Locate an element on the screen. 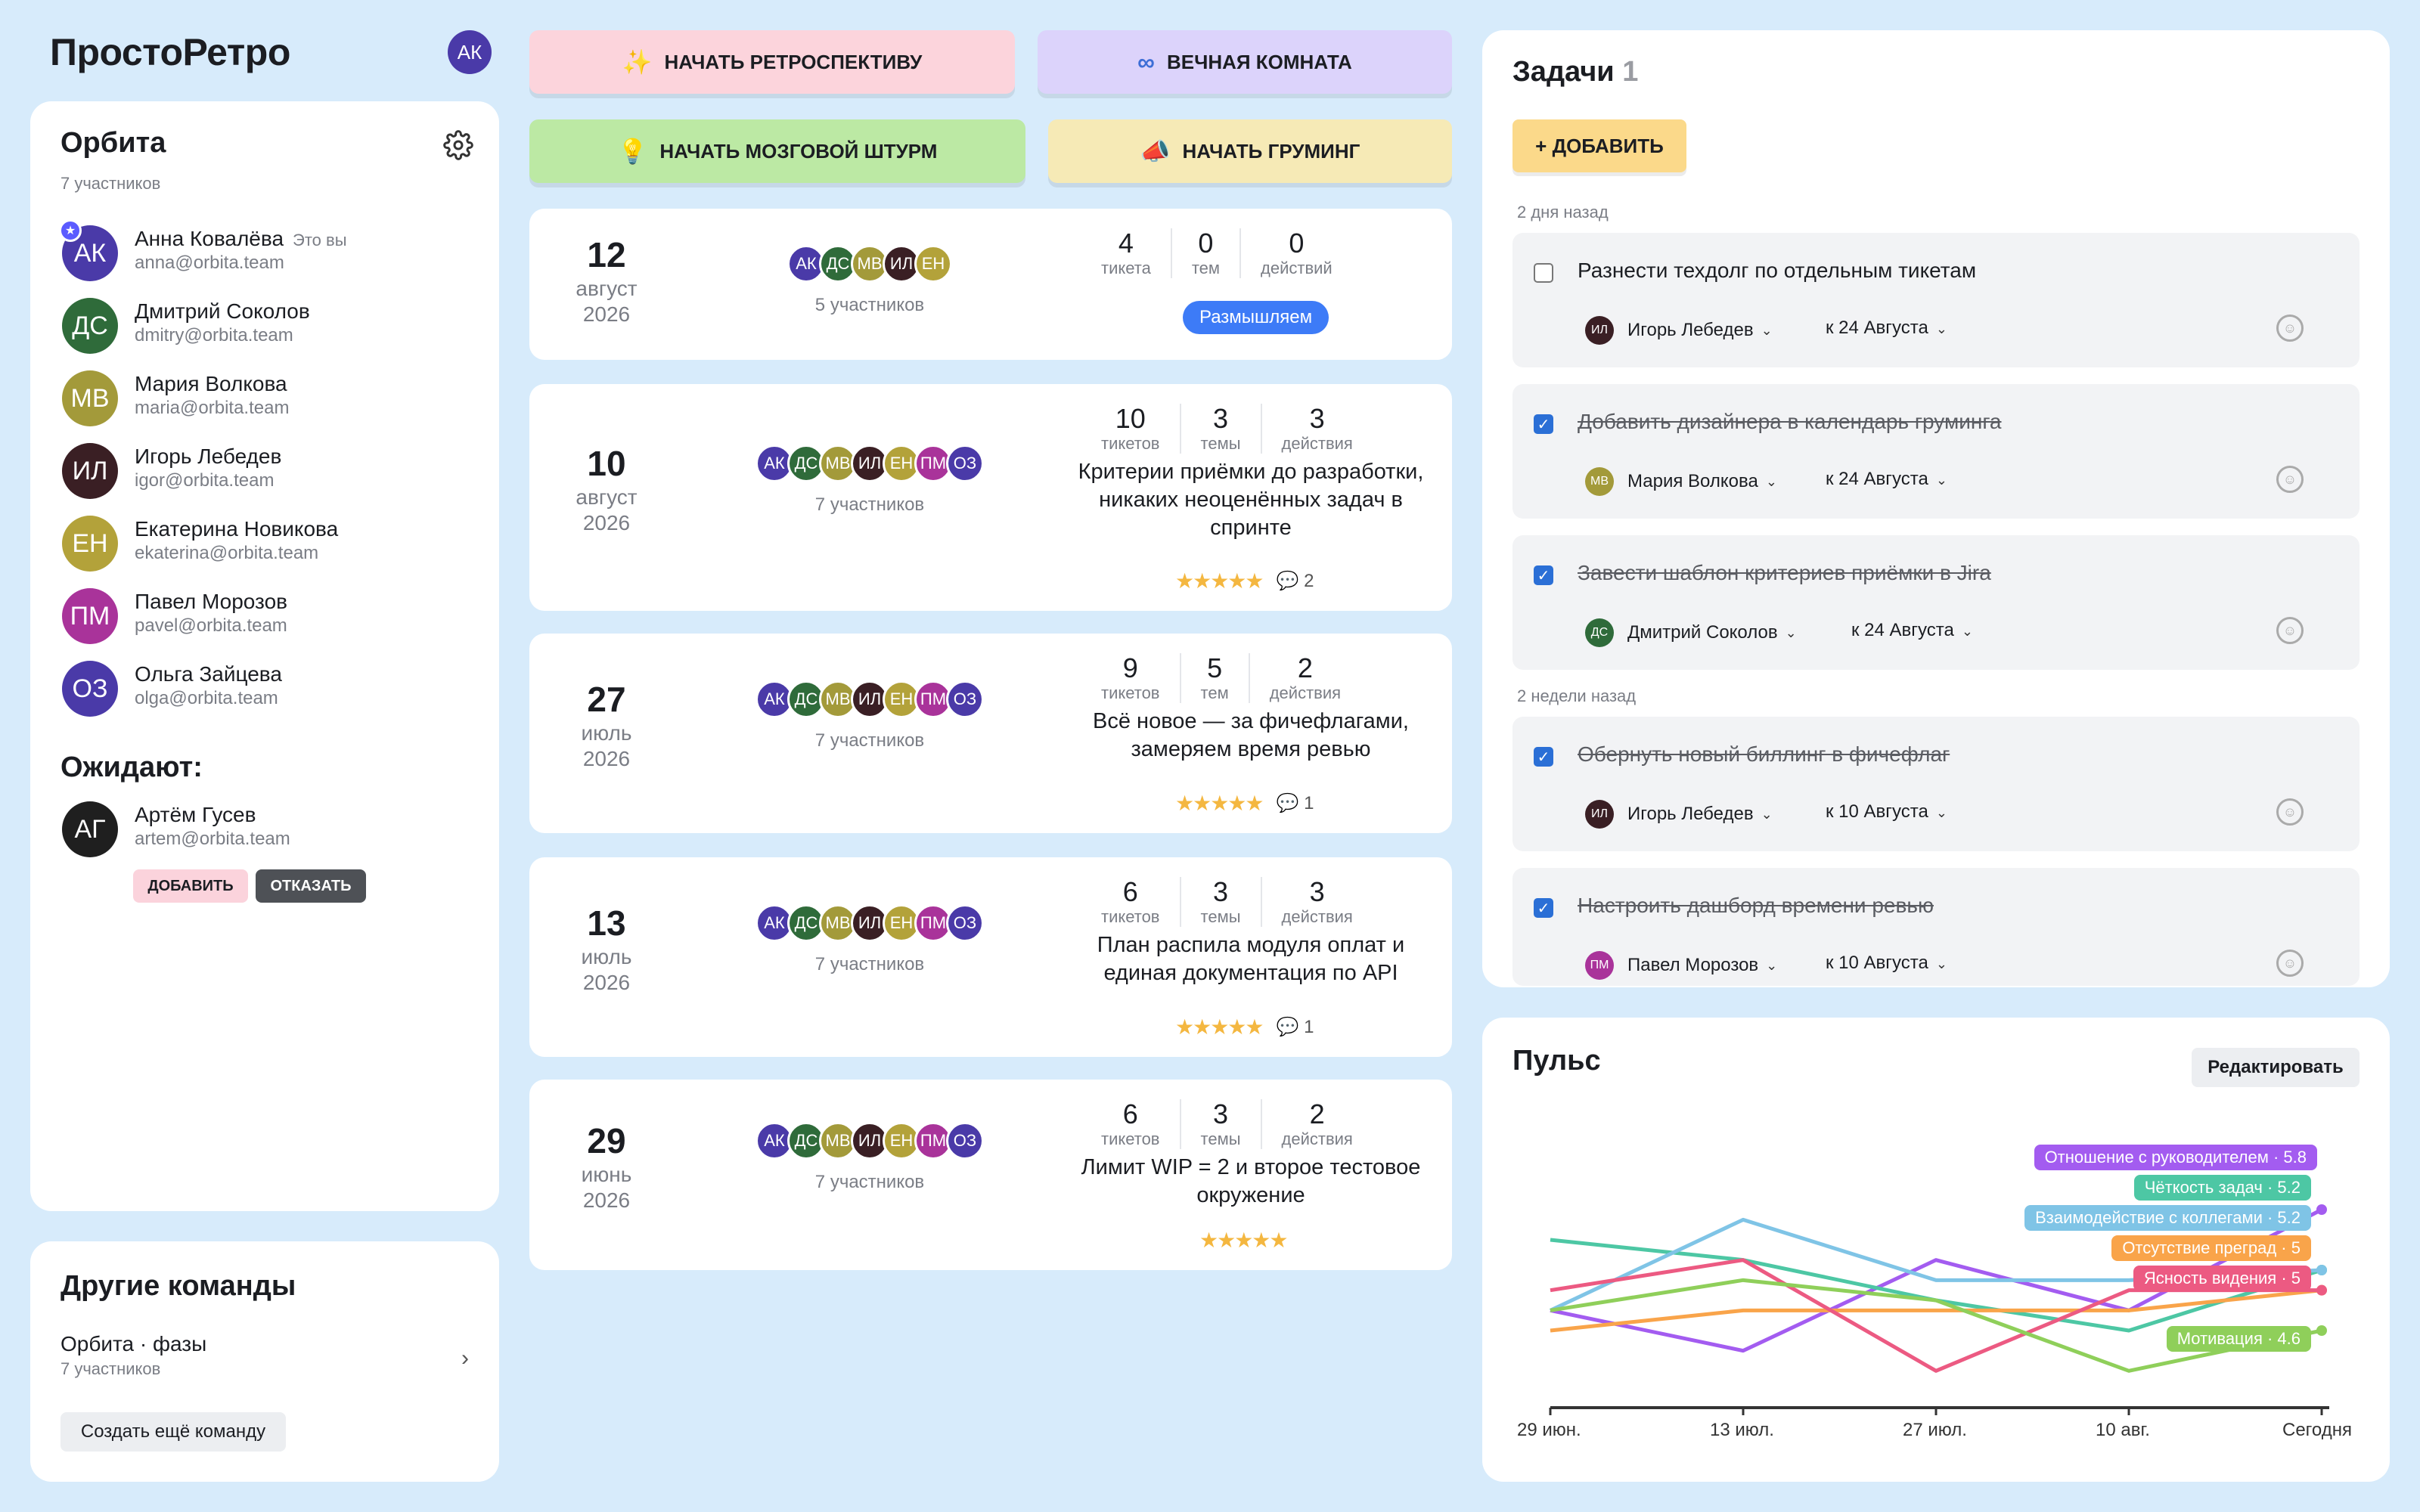 The height and width of the screenshot is (1512, 2420). tasks-count: 1 is located at coordinates (1630, 72).